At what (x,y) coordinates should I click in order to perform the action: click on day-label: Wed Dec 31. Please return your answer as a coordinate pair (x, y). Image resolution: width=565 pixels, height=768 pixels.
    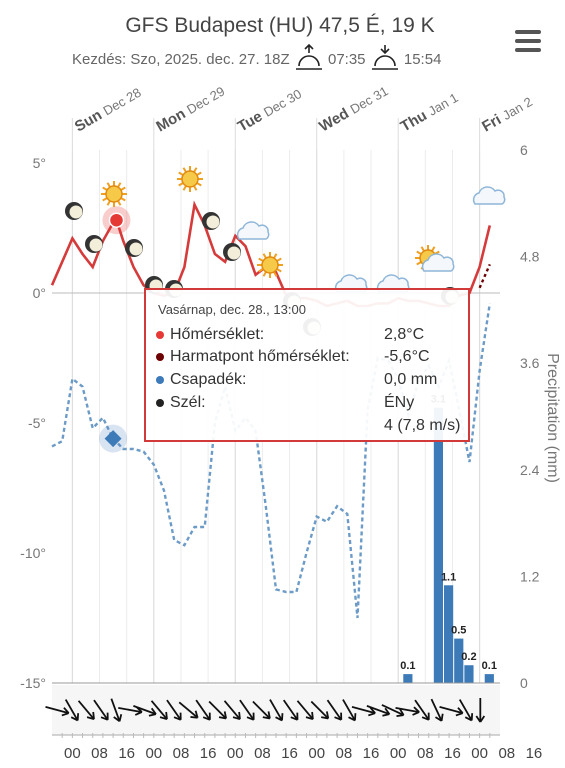
    Looking at the image, I should click on (353, 108).